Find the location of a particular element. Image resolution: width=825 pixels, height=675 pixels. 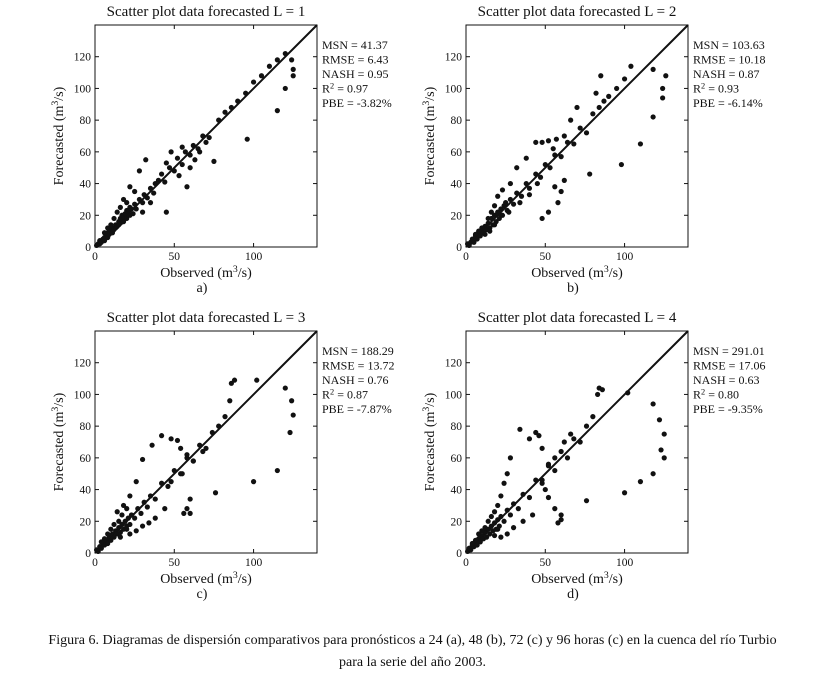

chart-title: Scatter plot data forecasted L = 2 is located at coordinates (577, 12).